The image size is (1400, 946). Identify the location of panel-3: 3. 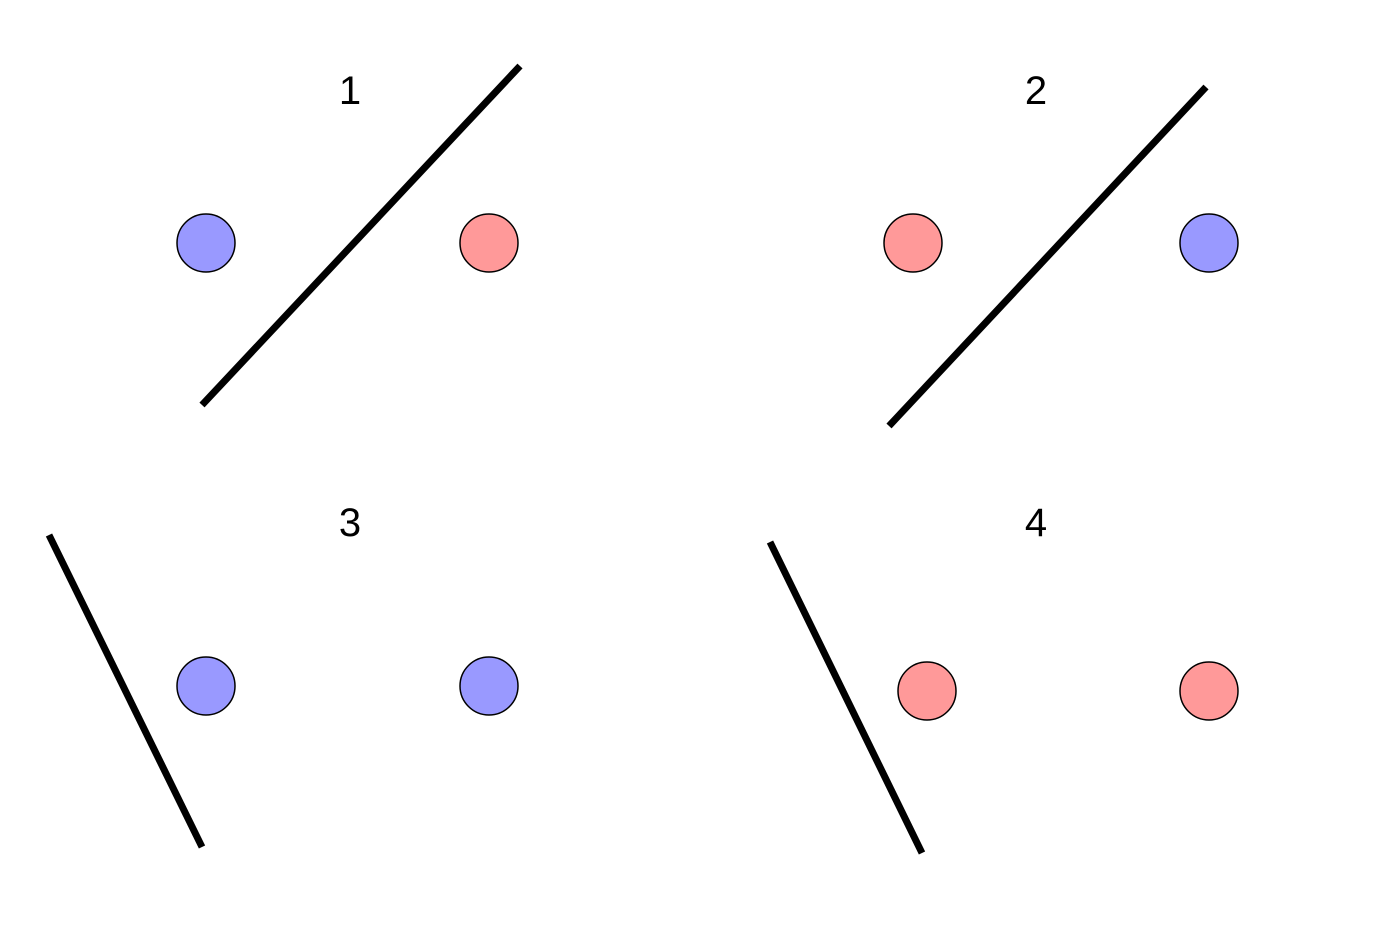
(282, 675).